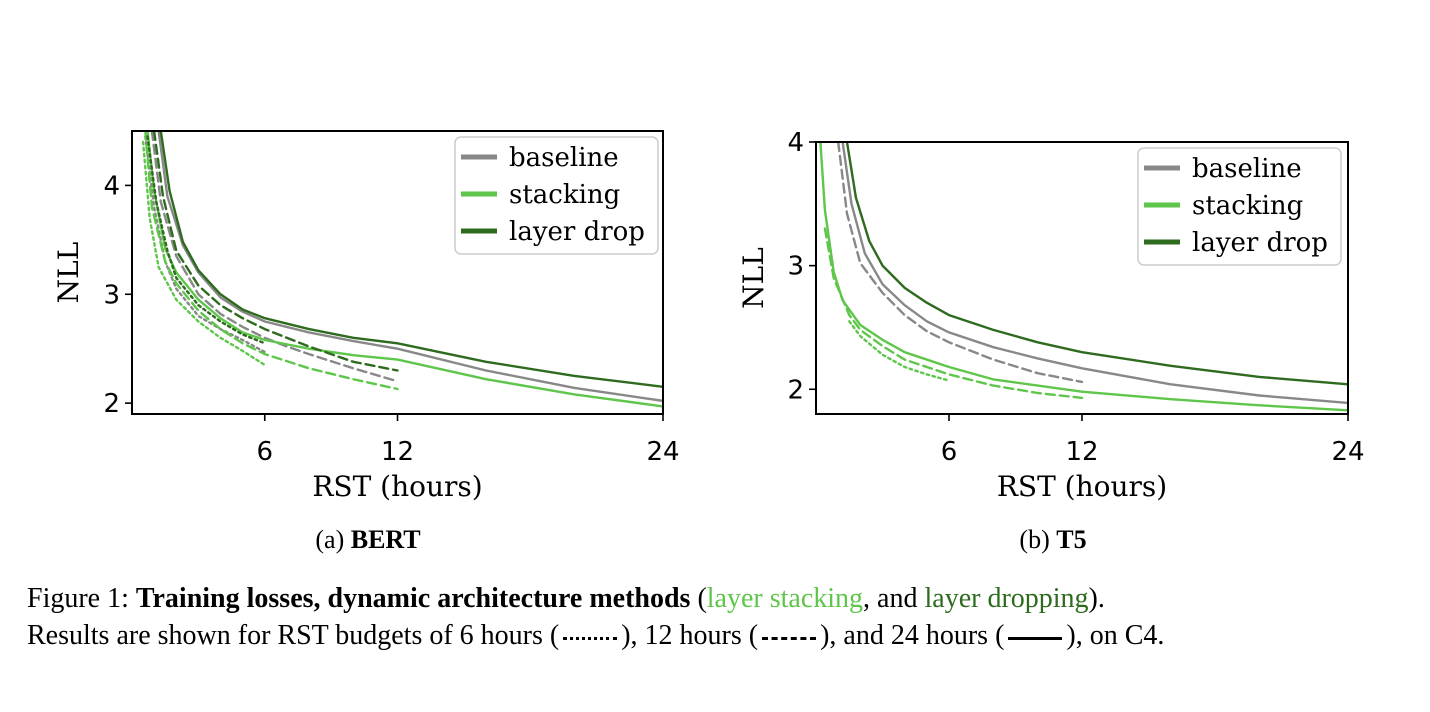 This screenshot has width=1430, height=712. Describe the element at coordinates (78, 598) in the screenshot. I see `caption-prefix: Figure 1:` at that location.